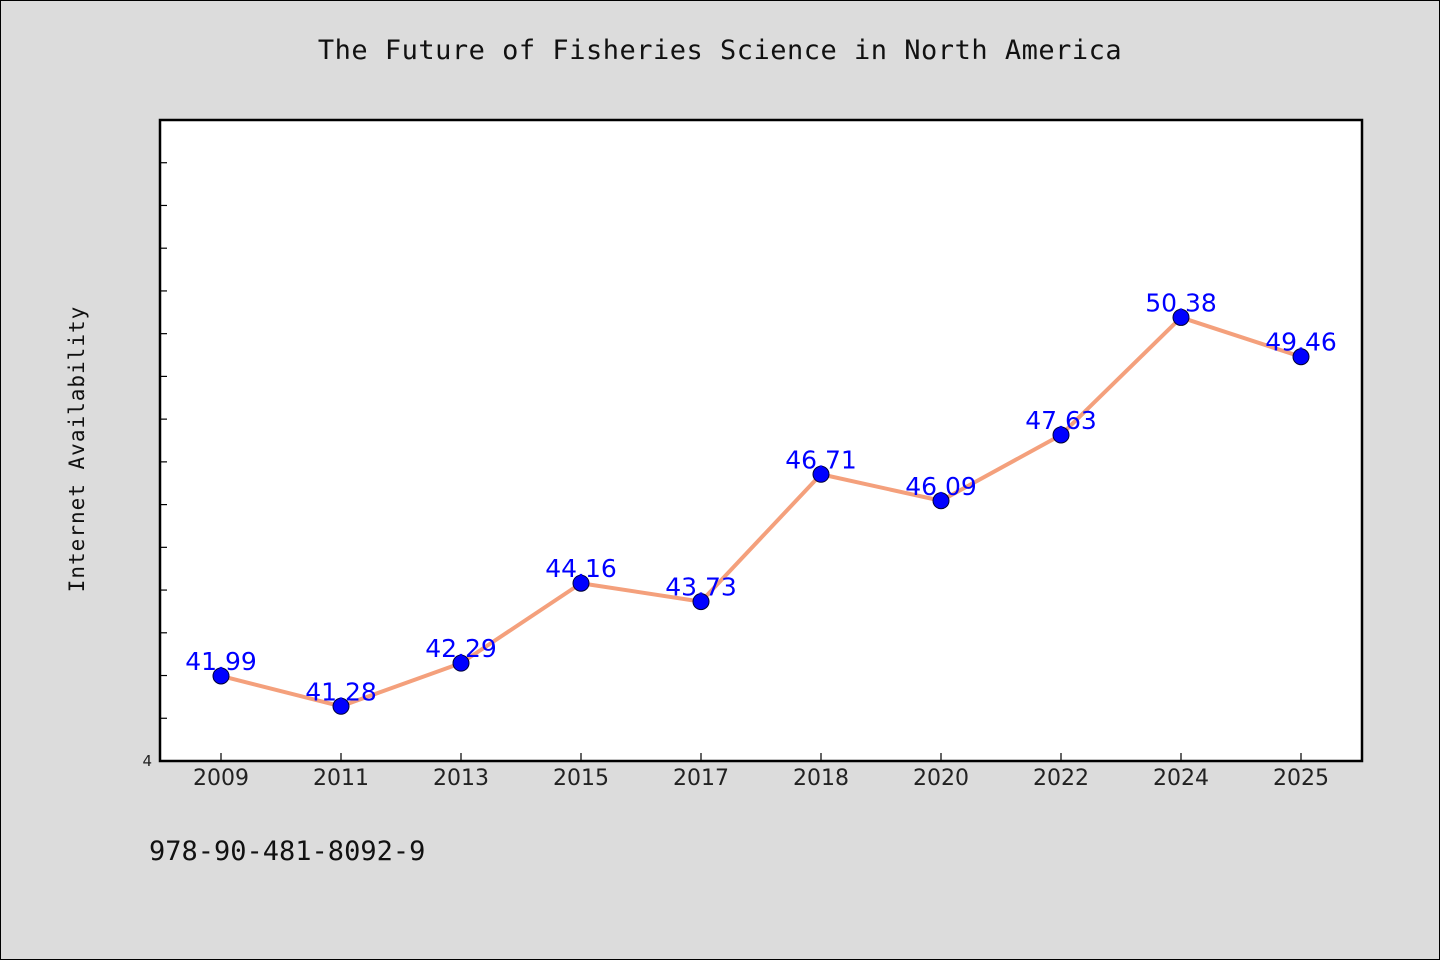 The width and height of the screenshot is (1440, 960). What do you see at coordinates (701, 587) in the screenshot?
I see `data-label: 43.73` at bounding box center [701, 587].